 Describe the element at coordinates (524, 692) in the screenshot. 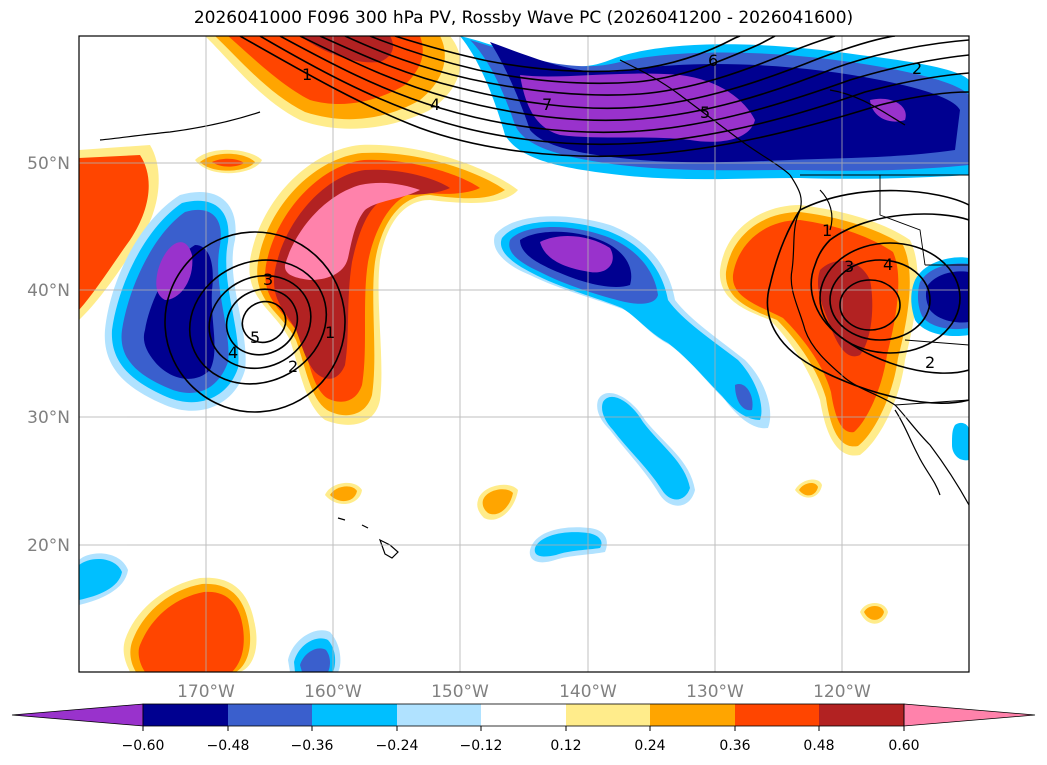

I see `longitude-labels: 170°W 160°W 150°W 140°W 130°W 120°W` at that location.